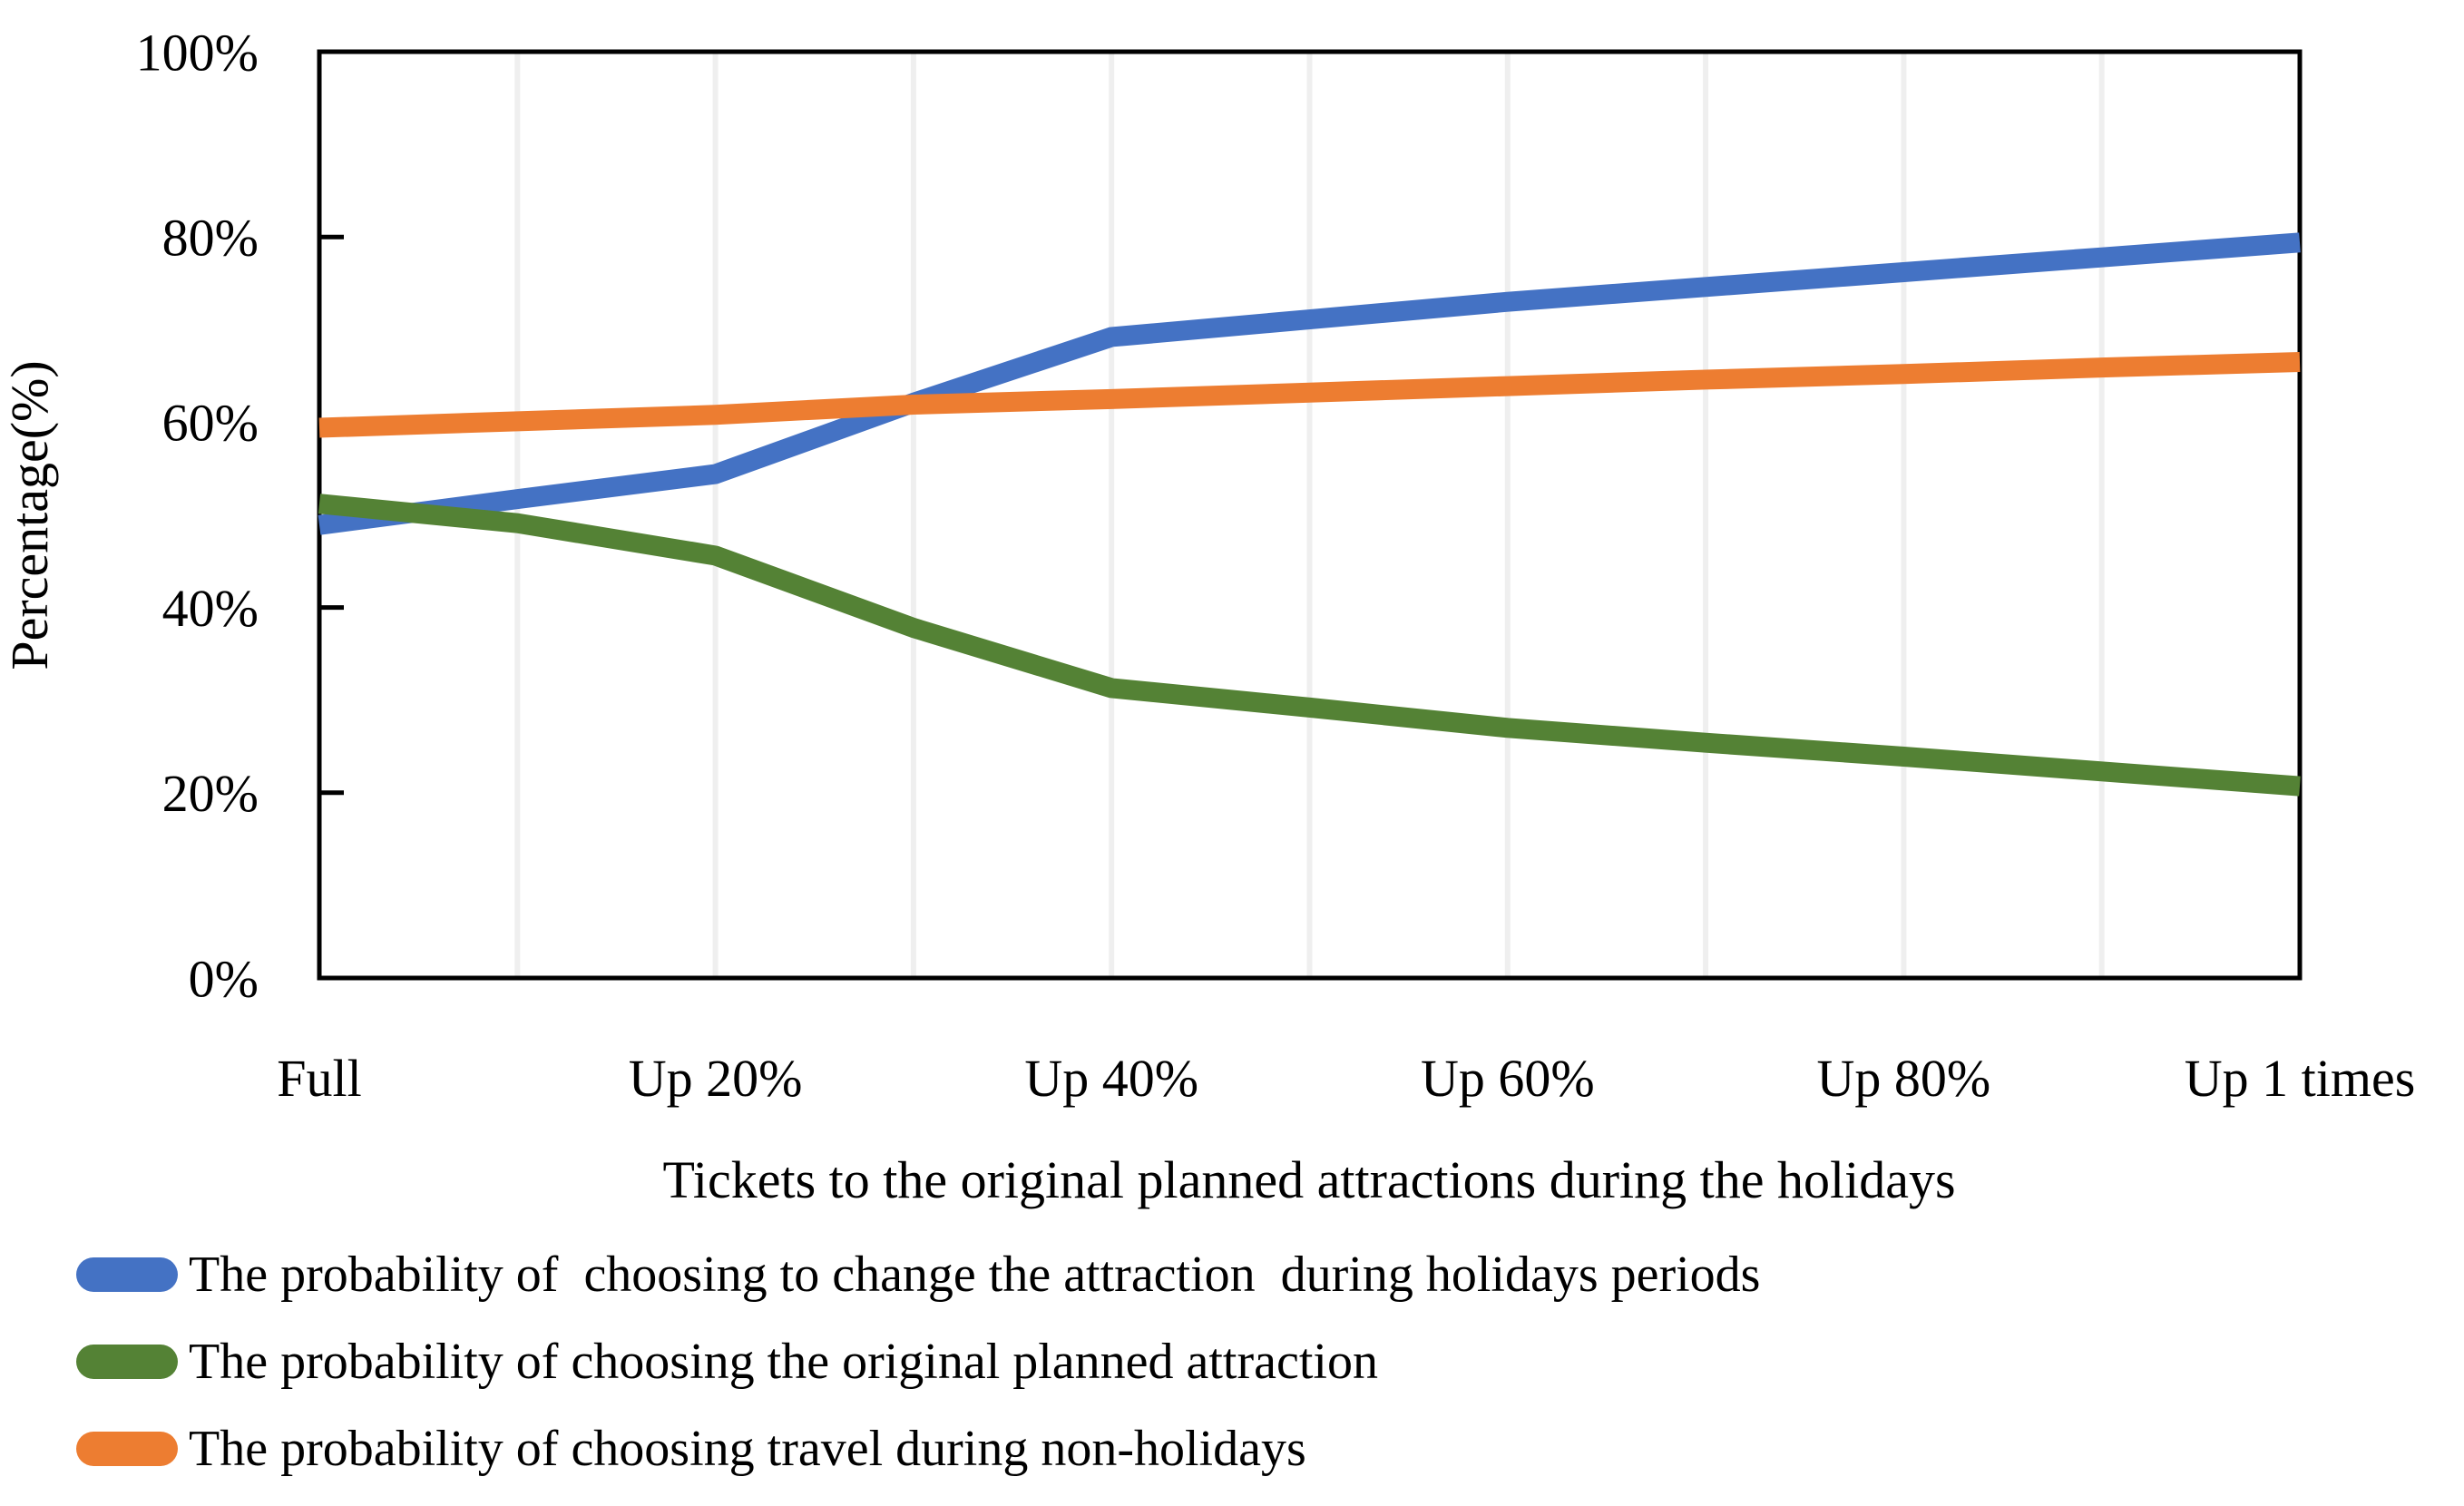 Image resolution: width=2464 pixels, height=1506 pixels. I want to click on y-tick-0: 0%, so click(224, 978).